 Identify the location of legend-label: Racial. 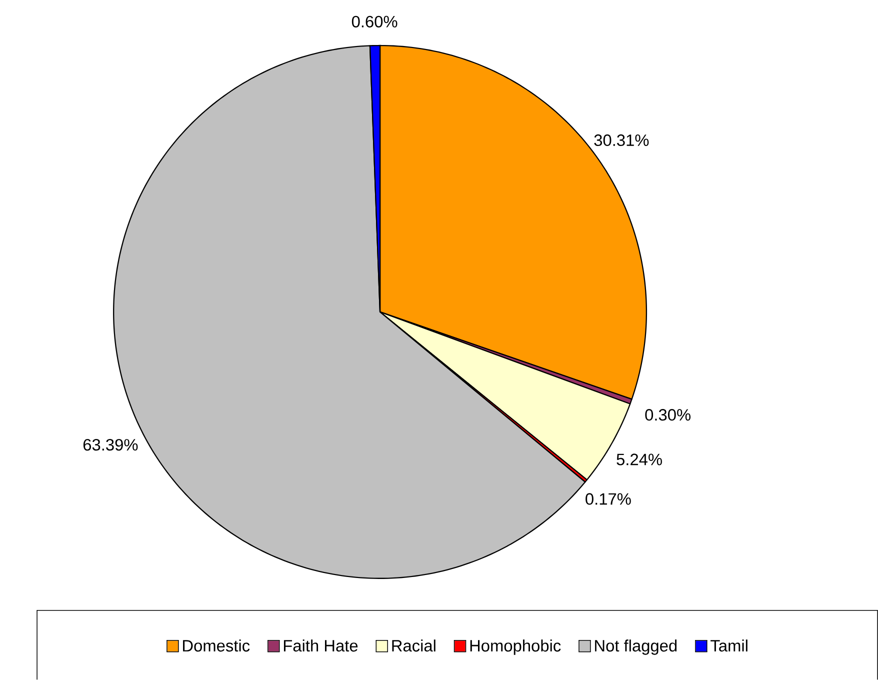
(414, 645).